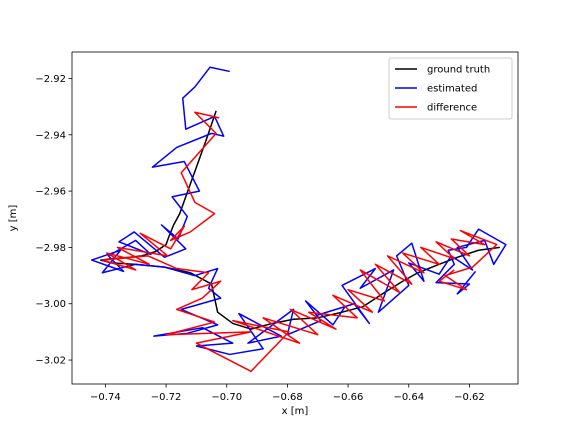  I want to click on legend-label-ground-truth: ground truth, so click(458, 70).